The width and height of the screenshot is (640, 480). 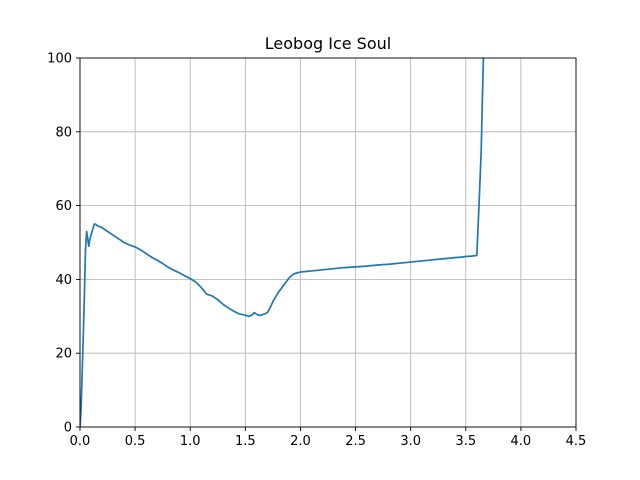 What do you see at coordinates (300, 441) in the screenshot?
I see `x-tick-label: 2.0` at bounding box center [300, 441].